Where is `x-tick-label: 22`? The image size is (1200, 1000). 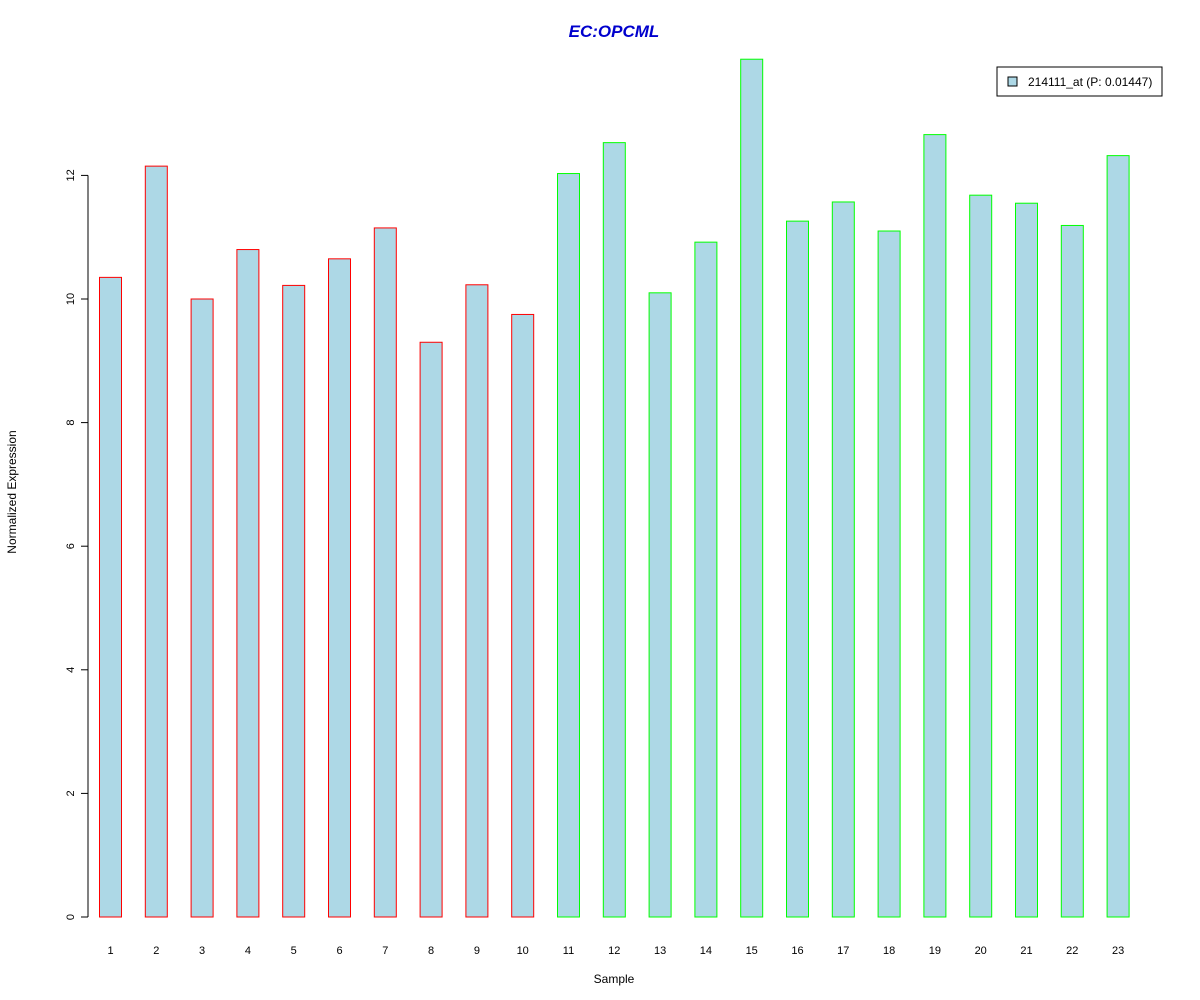 x-tick-label: 22 is located at coordinates (1072, 951).